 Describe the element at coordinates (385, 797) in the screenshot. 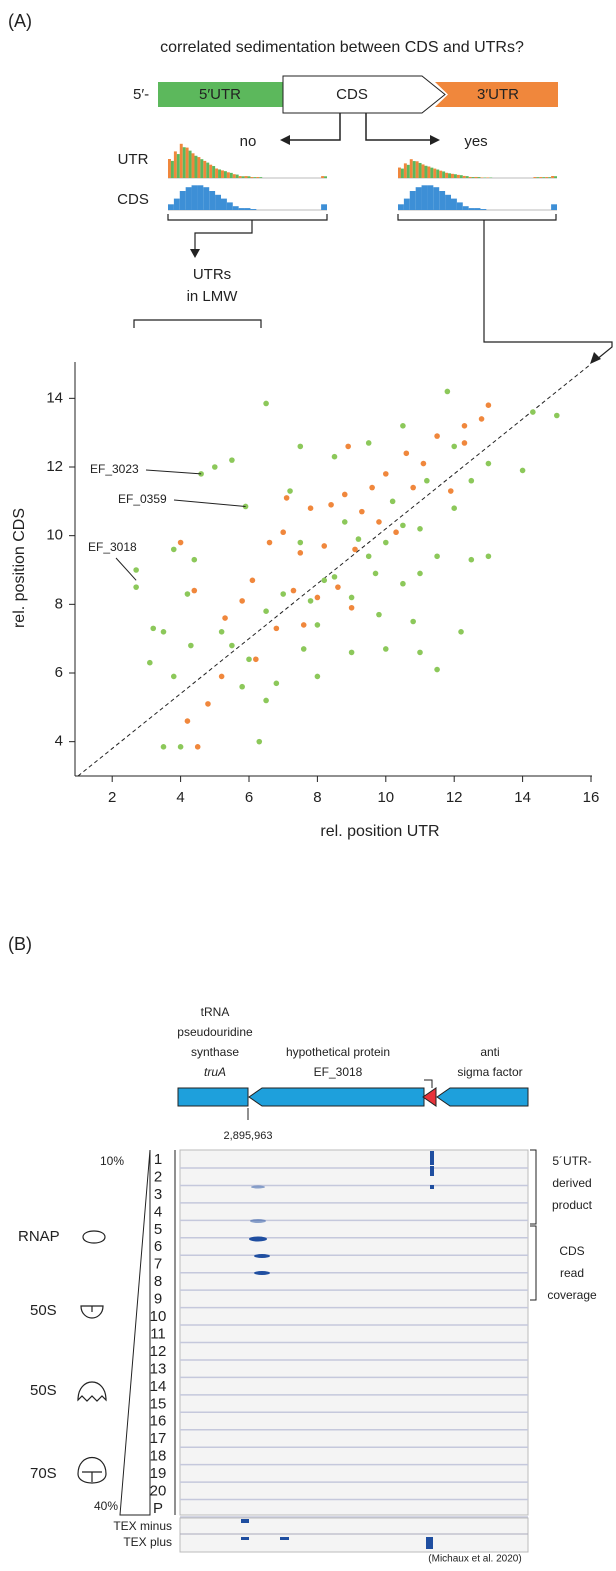

I see `x-tick-label: 10` at that location.